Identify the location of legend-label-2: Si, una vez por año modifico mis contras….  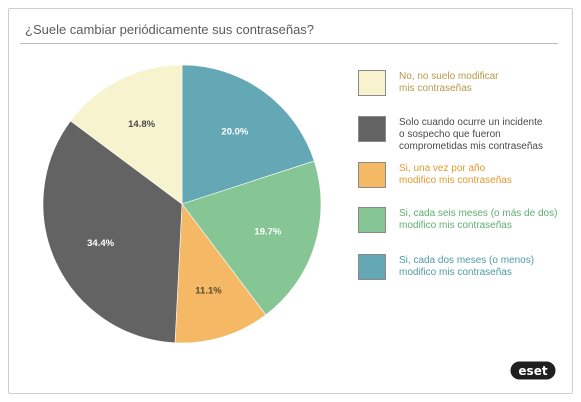
(455, 174).